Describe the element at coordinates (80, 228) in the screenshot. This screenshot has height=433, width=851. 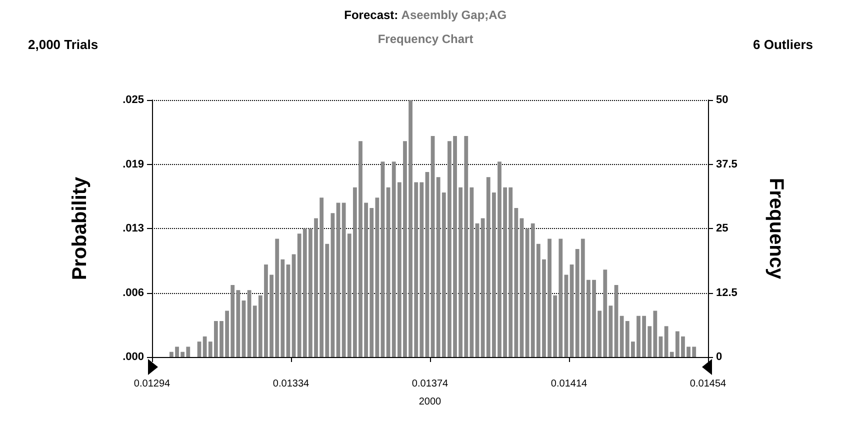
I see `y-axis-title: Probability` at that location.